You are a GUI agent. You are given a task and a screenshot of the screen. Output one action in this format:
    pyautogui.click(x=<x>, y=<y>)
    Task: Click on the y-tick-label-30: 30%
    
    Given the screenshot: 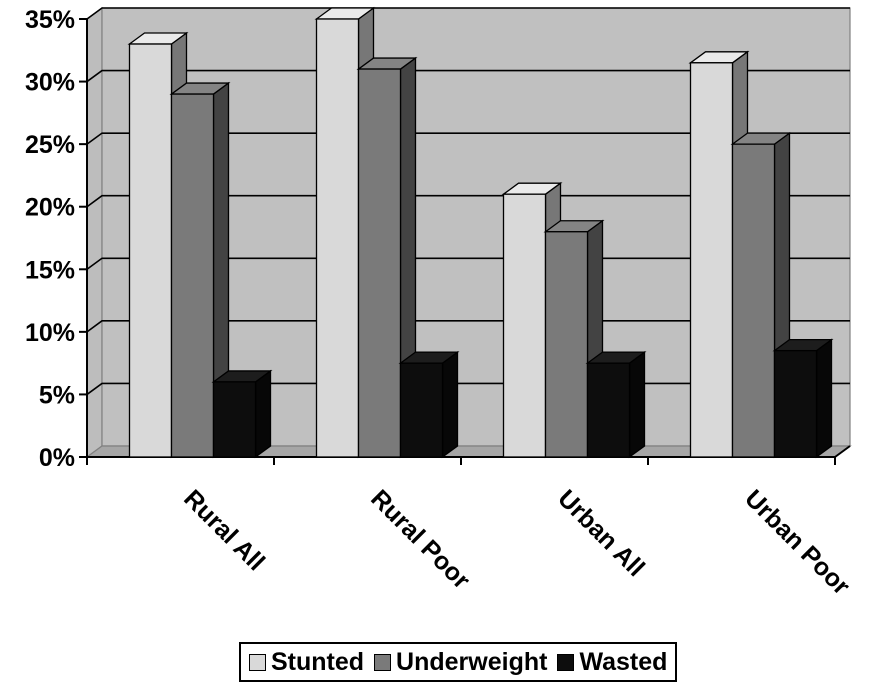 What is the action you would take?
    pyautogui.click(x=50, y=83)
    